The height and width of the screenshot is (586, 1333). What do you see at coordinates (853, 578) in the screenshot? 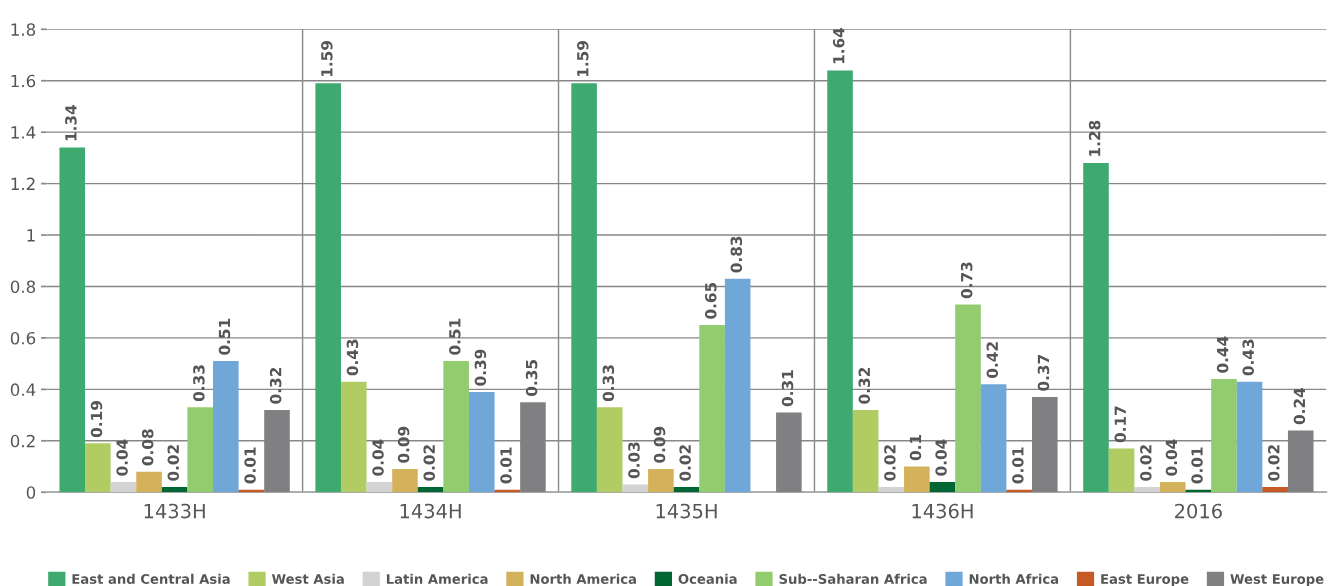
I see `legend-label: Sub--Saharan Africa` at bounding box center [853, 578].